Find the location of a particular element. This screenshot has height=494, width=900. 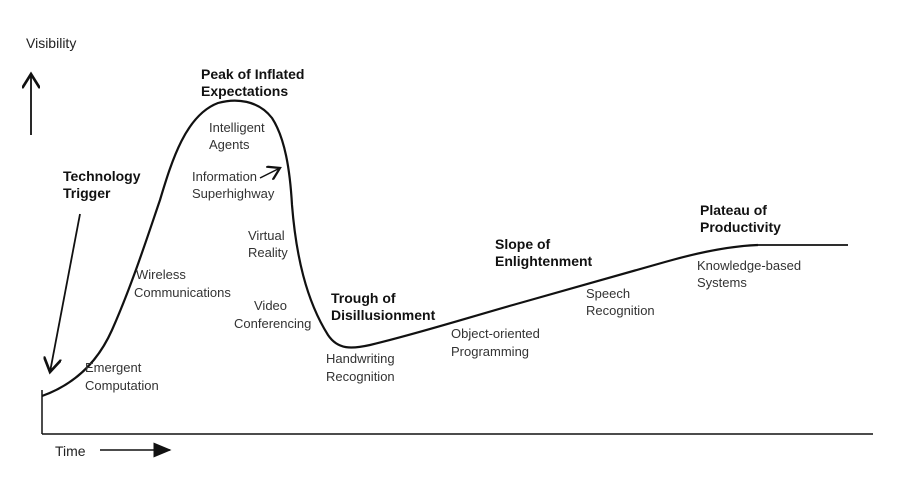

phase-peak: Peak of Inflated Expectations is located at coordinates (254, 82).